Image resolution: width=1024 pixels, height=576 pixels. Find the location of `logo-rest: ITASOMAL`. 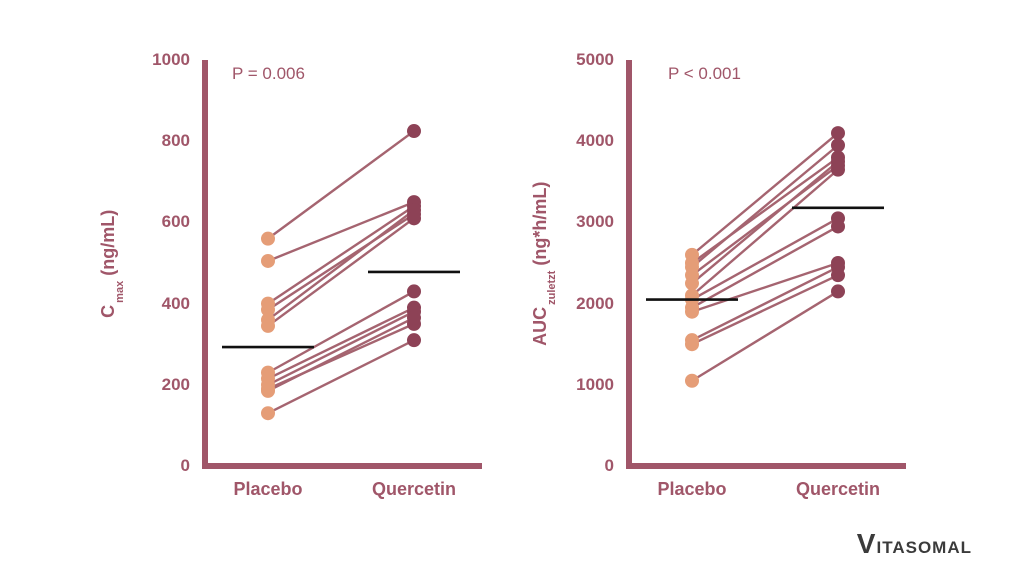

logo-rest: ITASOMAL is located at coordinates (924, 547).